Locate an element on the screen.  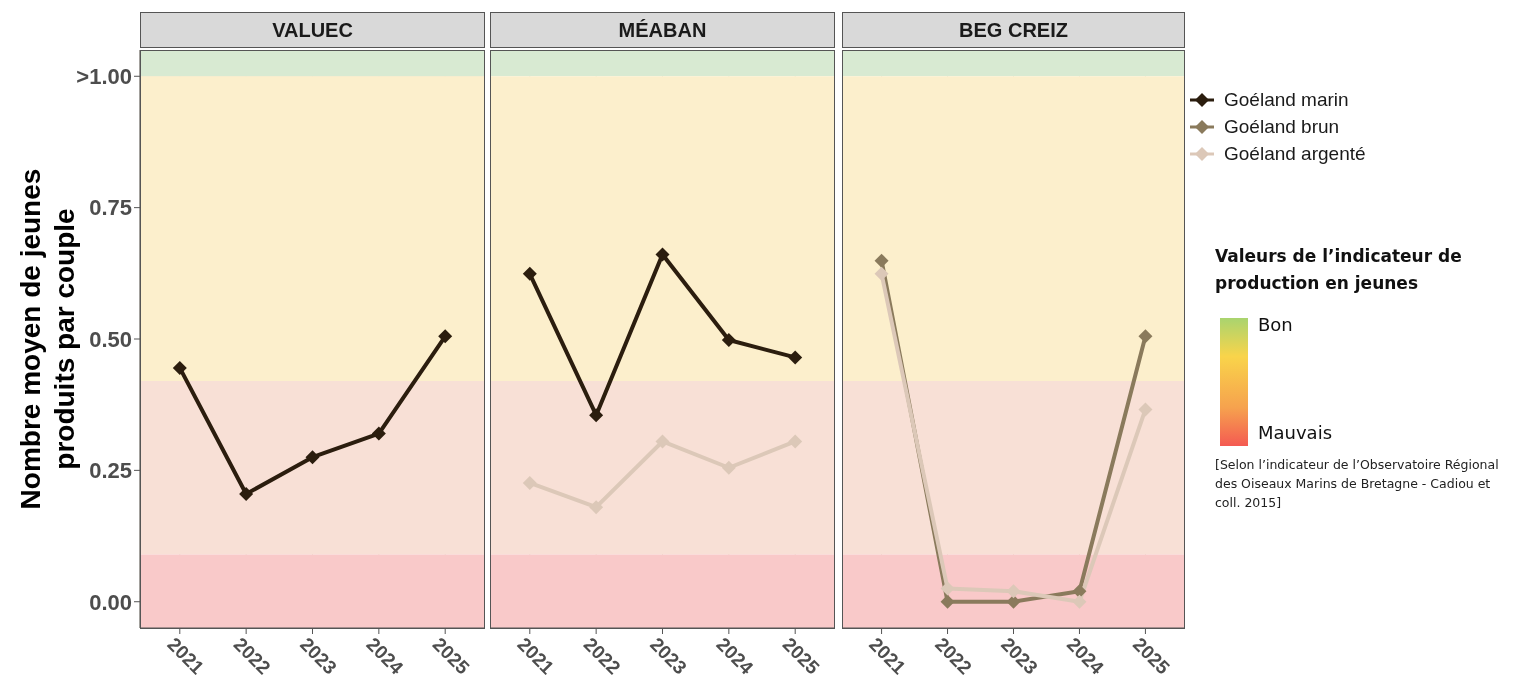
y-tick-label: 0.00 is located at coordinates (110, 602).